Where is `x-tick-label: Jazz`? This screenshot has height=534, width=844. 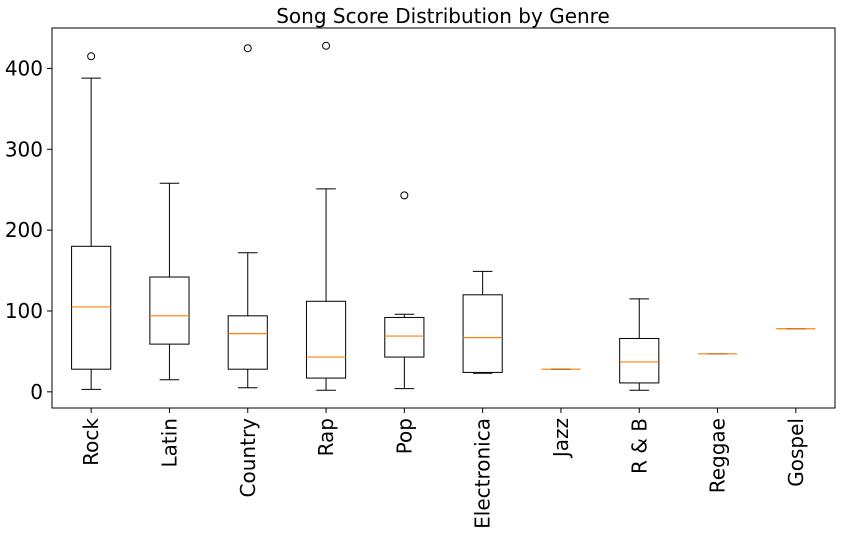 x-tick-label: Jazz is located at coordinates (561, 438).